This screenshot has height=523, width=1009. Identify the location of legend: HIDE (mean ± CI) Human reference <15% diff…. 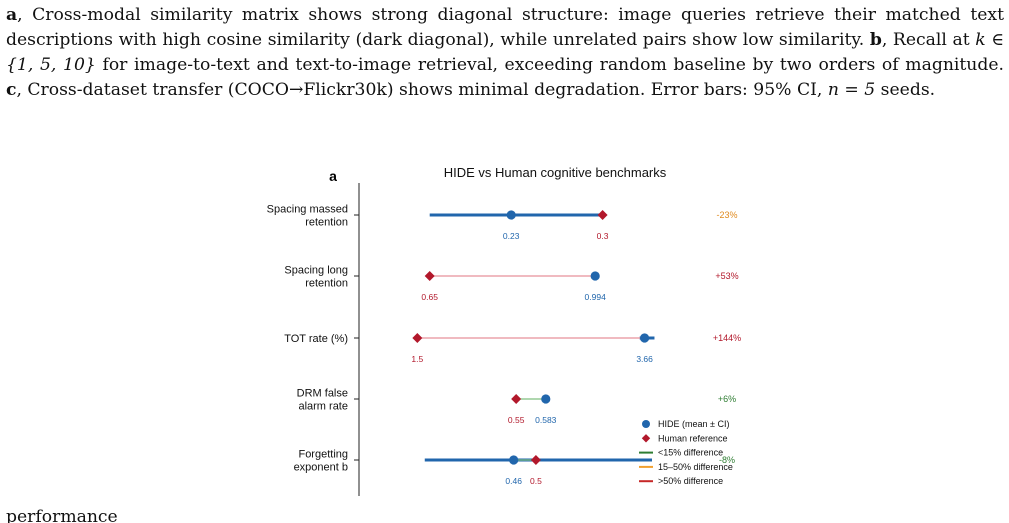
(686, 452).